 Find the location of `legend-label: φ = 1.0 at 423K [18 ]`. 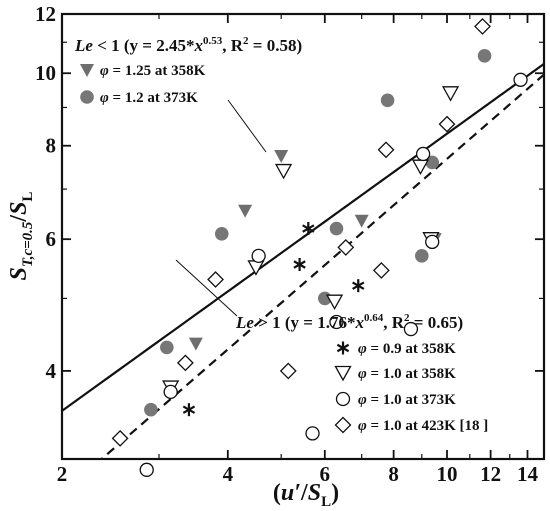

legend-label: φ = 1.0 at 423K [18 ] is located at coordinates (423, 426).